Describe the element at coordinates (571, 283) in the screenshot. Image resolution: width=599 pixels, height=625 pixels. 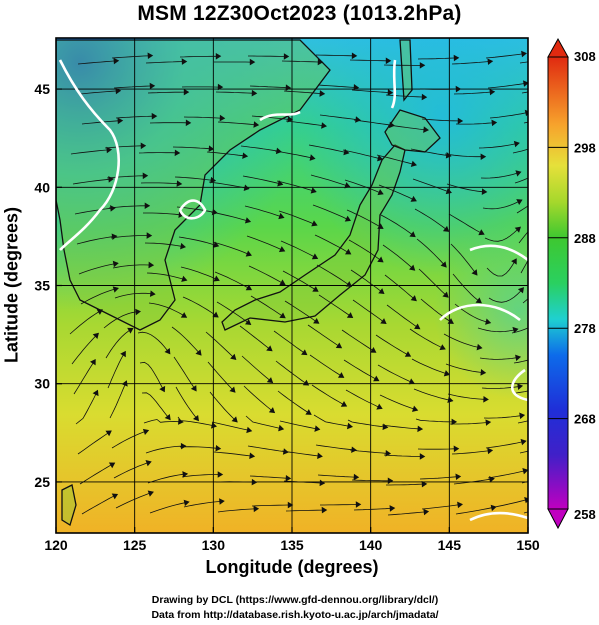
I see `colorbar: 258 268 278 288 298 308` at that location.